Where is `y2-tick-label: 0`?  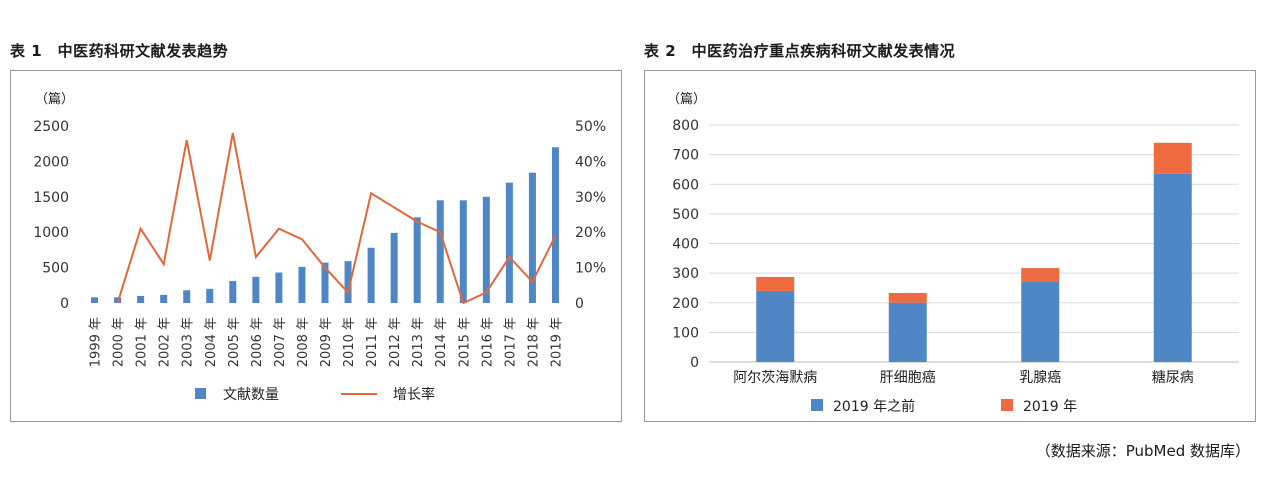 y2-tick-label: 0 is located at coordinates (579, 304).